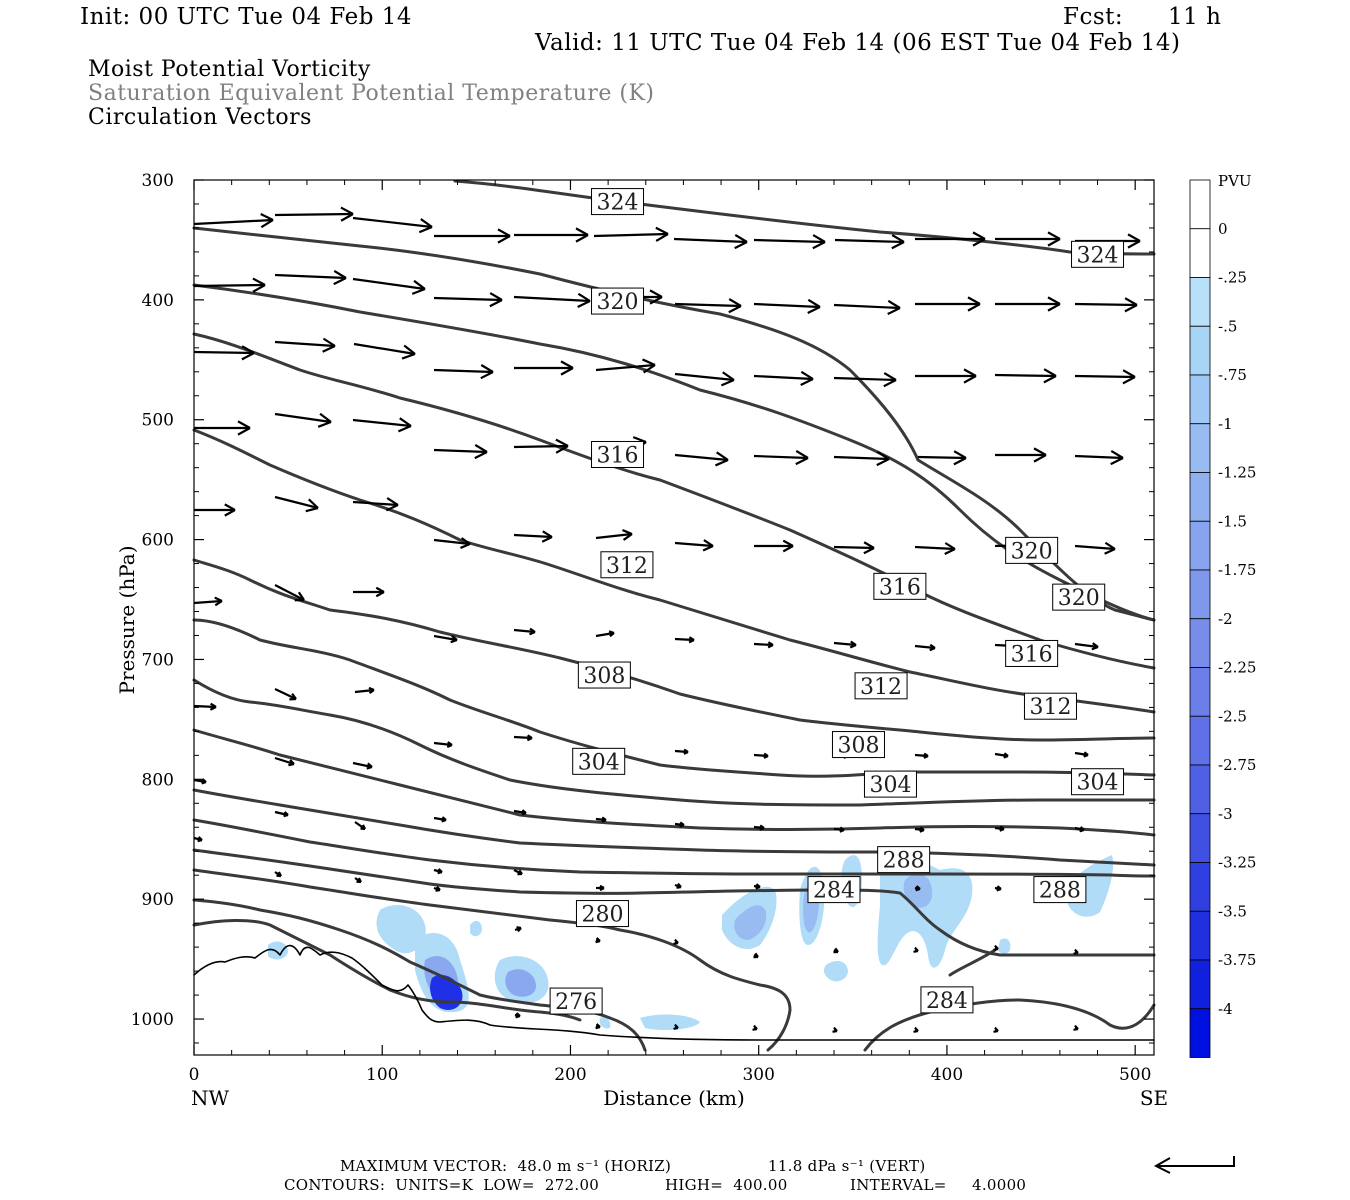 The image size is (1350, 1200). I want to click on colorbar-level-label: -1.75, so click(1237, 570).